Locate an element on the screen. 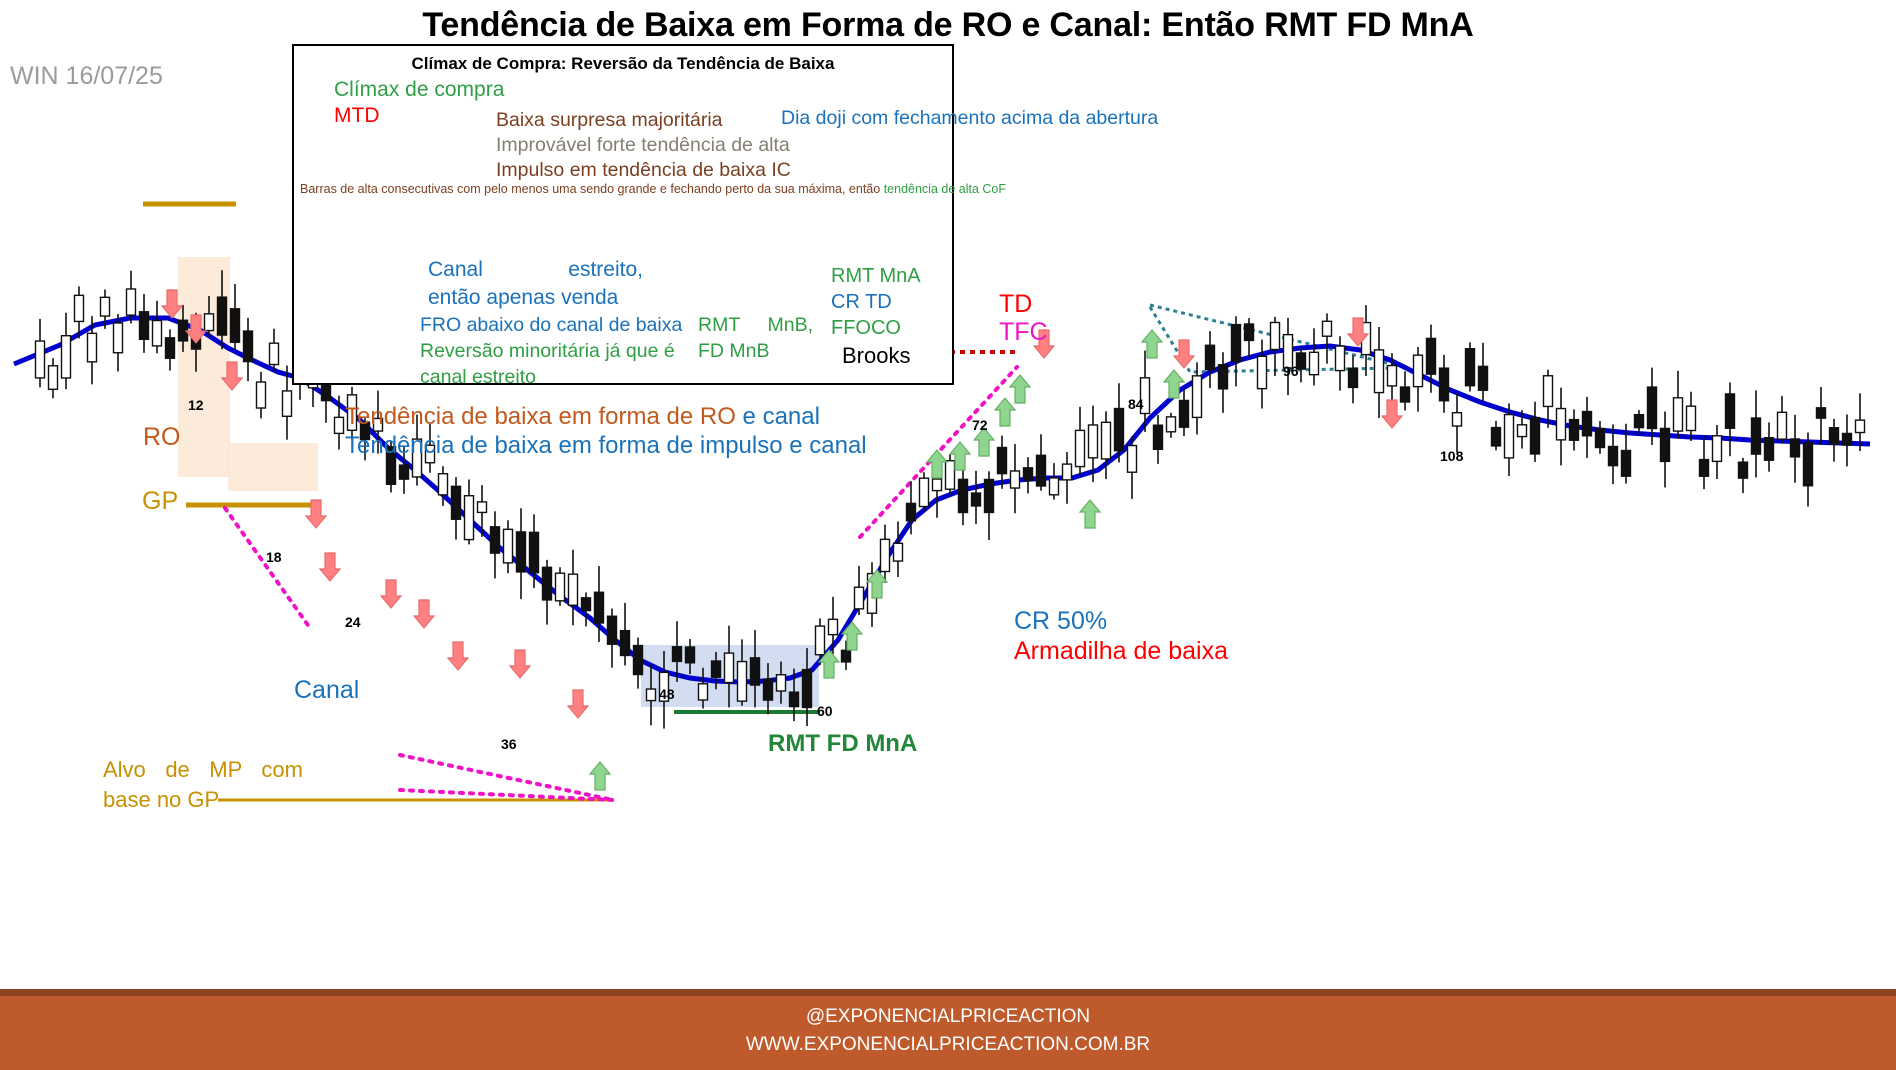 The width and height of the screenshot is (1896, 1070). label-td: TD is located at coordinates (1016, 304).